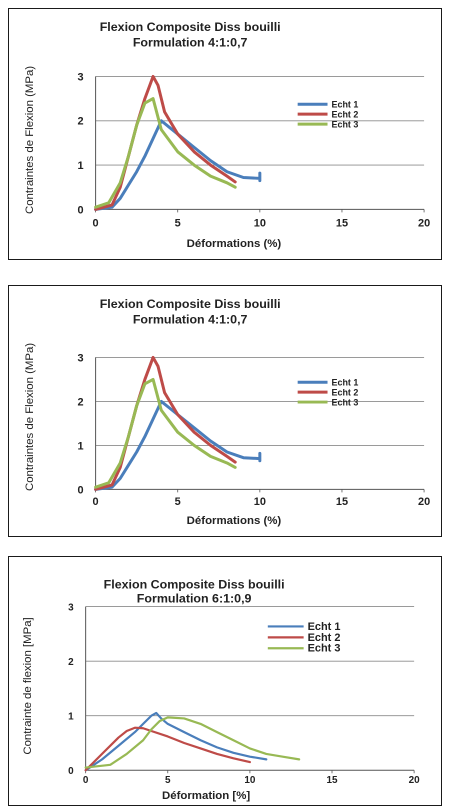 The image size is (451, 808). What do you see at coordinates (28, 685) in the screenshot?
I see `y-axis-label: Contrainte de flexion [MPa]` at bounding box center [28, 685].